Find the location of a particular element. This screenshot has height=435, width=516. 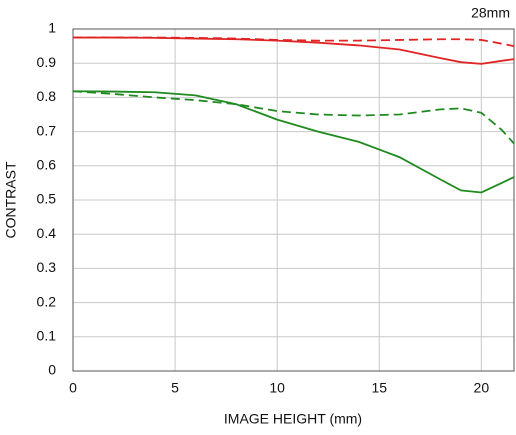

x-axis-label: IMAGE HEIGHT (mm) is located at coordinates (293, 419).